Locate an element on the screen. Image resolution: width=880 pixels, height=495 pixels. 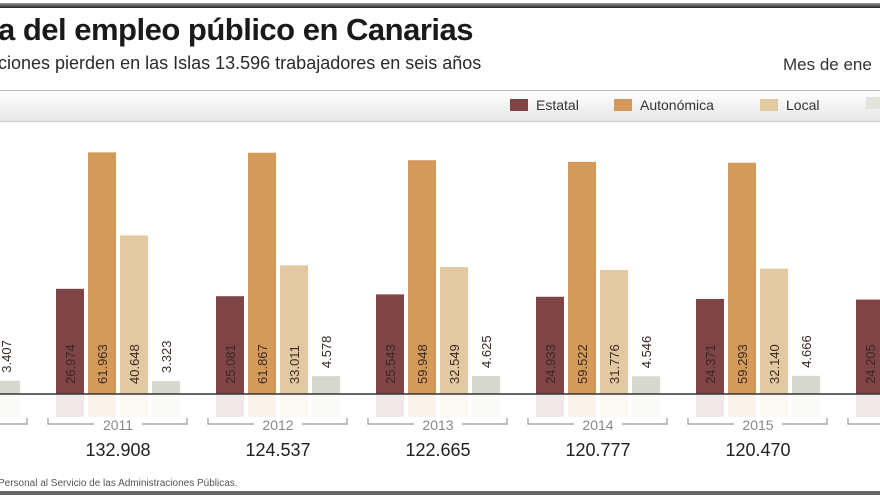
top-border is located at coordinates (440, 5).